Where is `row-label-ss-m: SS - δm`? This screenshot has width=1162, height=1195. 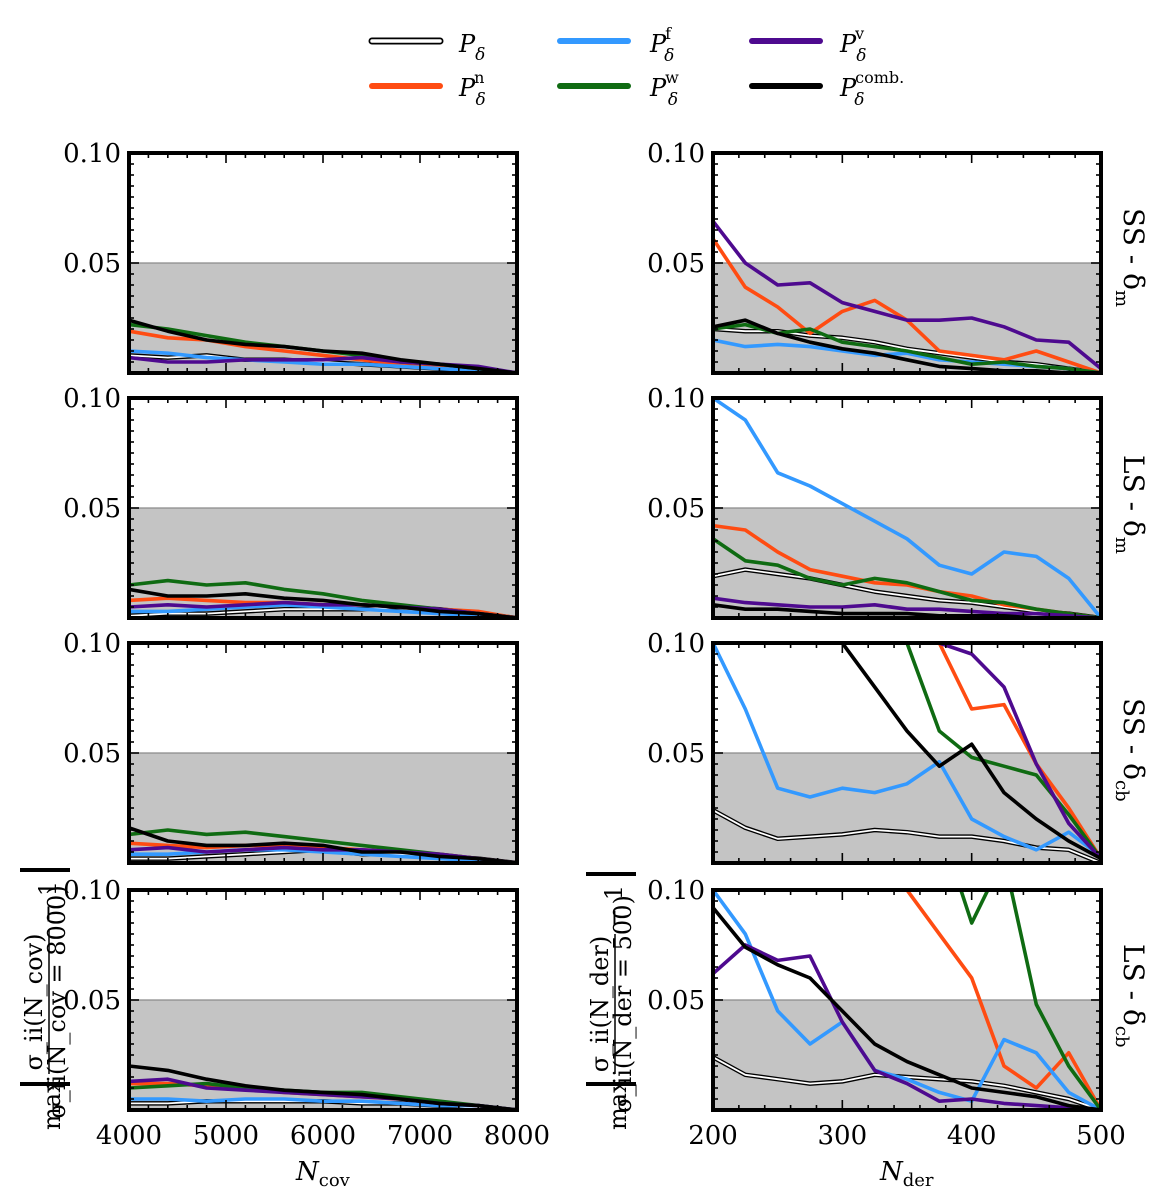
row-label-ss-m: SS - δm is located at coordinates (1130, 257).